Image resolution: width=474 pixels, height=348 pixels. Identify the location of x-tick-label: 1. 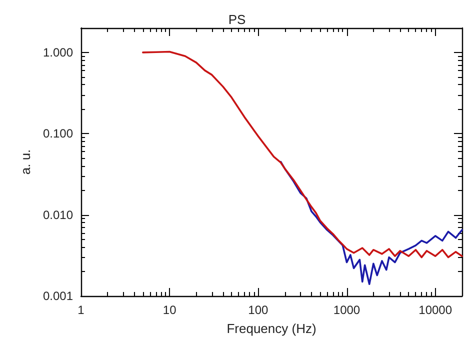
(81, 310).